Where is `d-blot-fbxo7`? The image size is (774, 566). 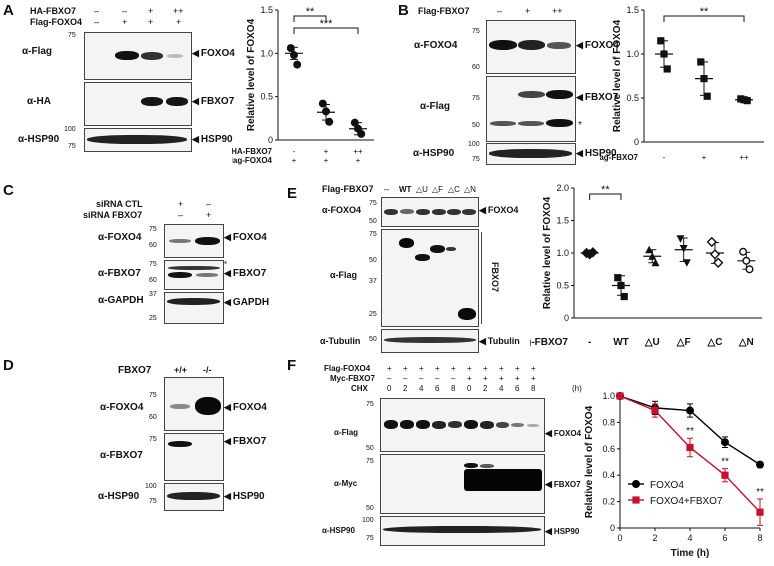 d-blot-fbxo7 is located at coordinates (194, 457).